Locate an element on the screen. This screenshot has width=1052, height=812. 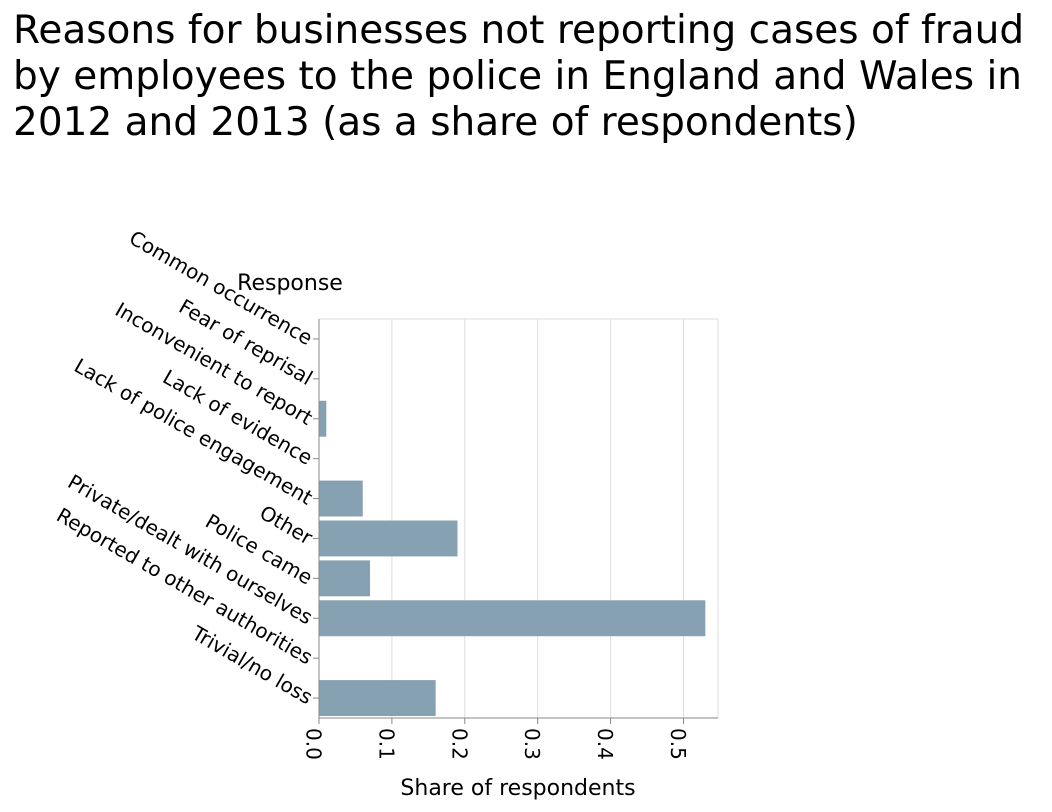
x-tick-label: 0.5 is located at coordinates (678, 744).